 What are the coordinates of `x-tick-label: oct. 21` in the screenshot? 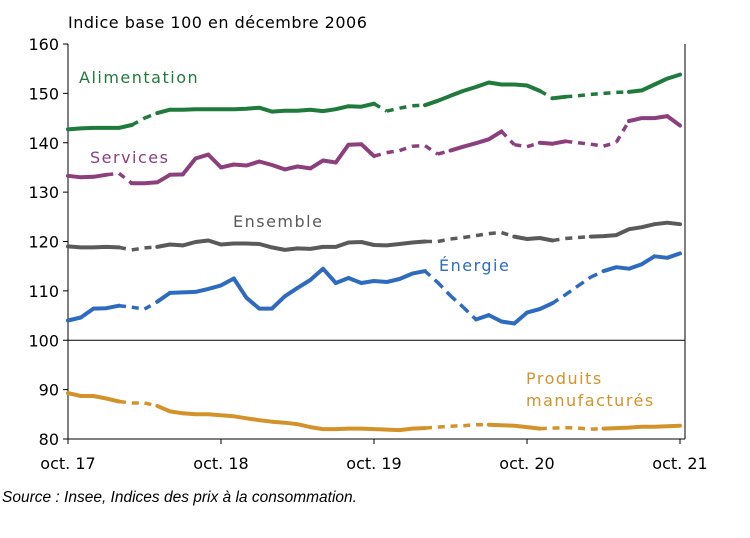 It's located at (679, 463).